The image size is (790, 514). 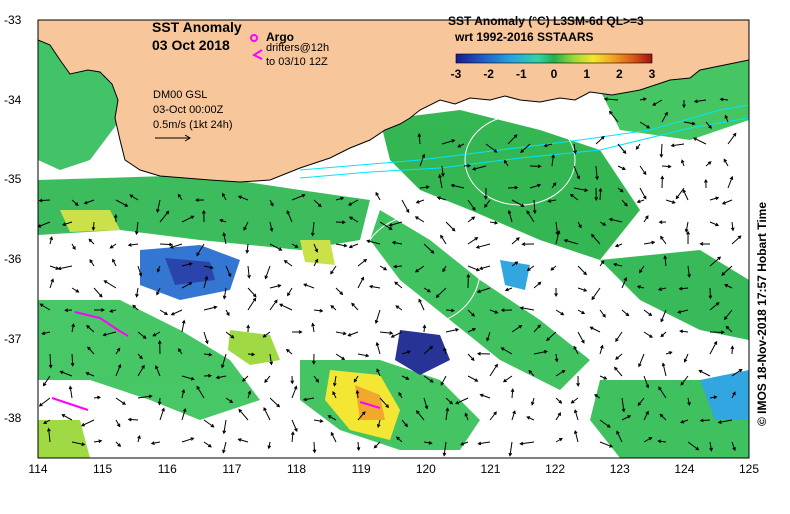 What do you see at coordinates (173, 138) in the screenshot?
I see `scale-arrow` at bounding box center [173, 138].